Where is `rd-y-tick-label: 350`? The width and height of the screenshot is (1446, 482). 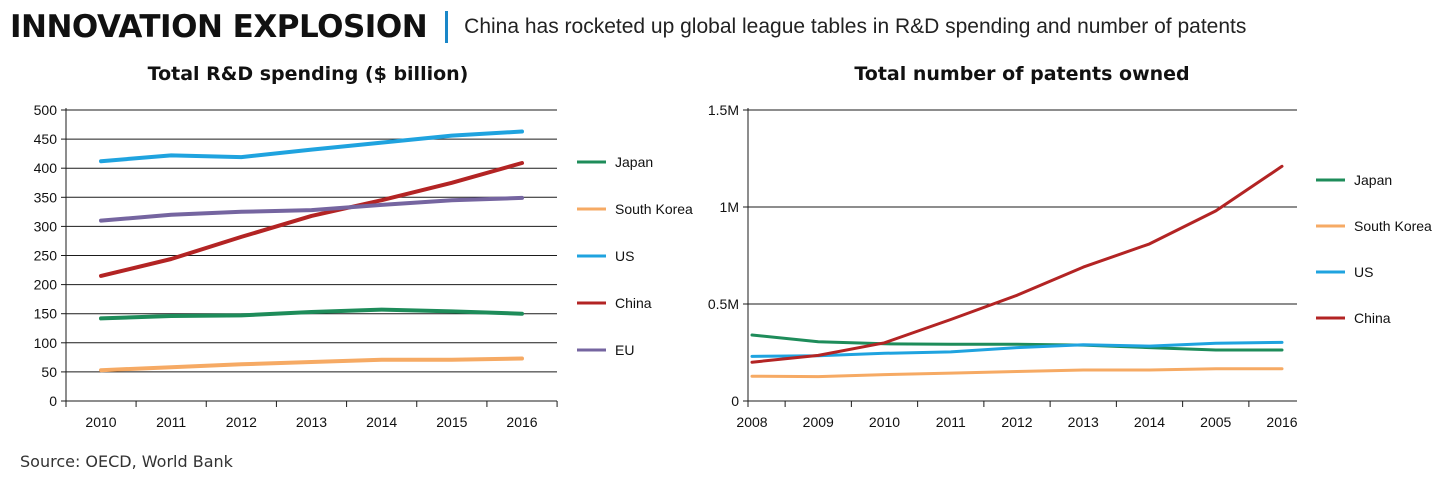 rd-y-tick-label: 350 is located at coordinates (46, 197).